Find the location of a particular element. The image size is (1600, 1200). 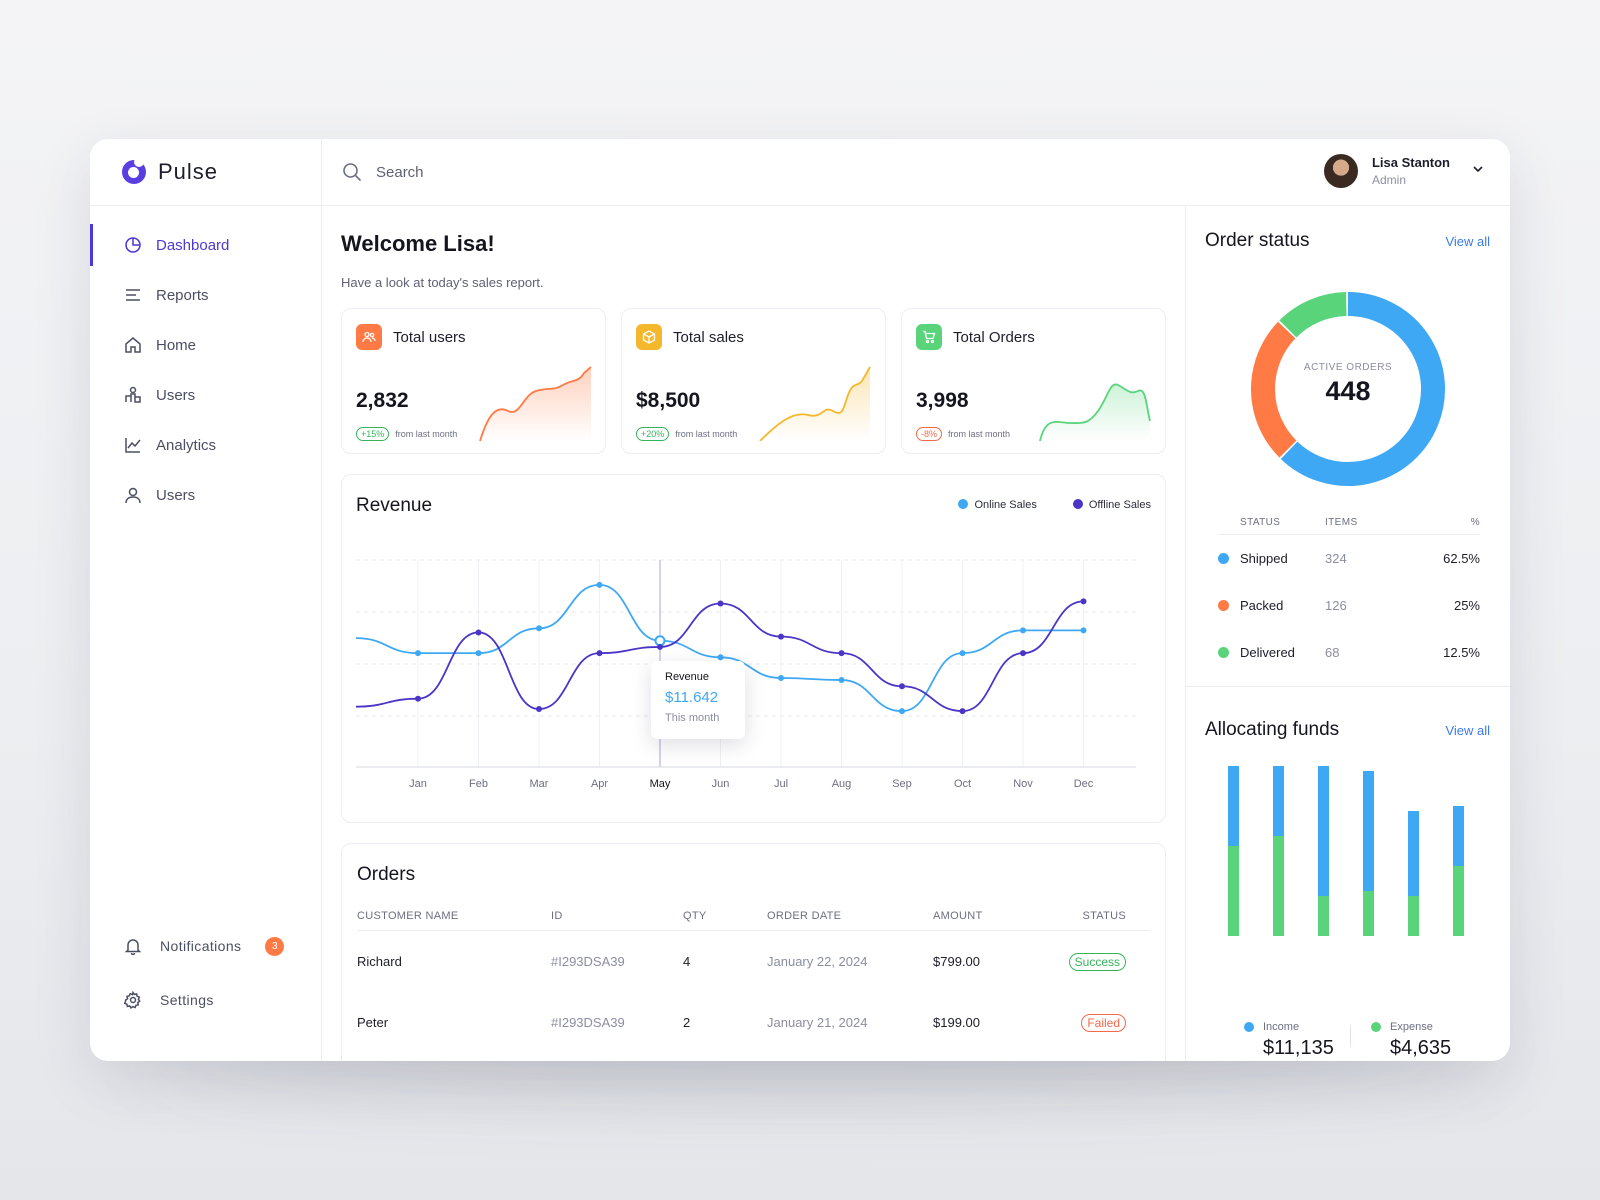

stat-card-users: Total users 2,832 +15% from last month is located at coordinates (473, 381).